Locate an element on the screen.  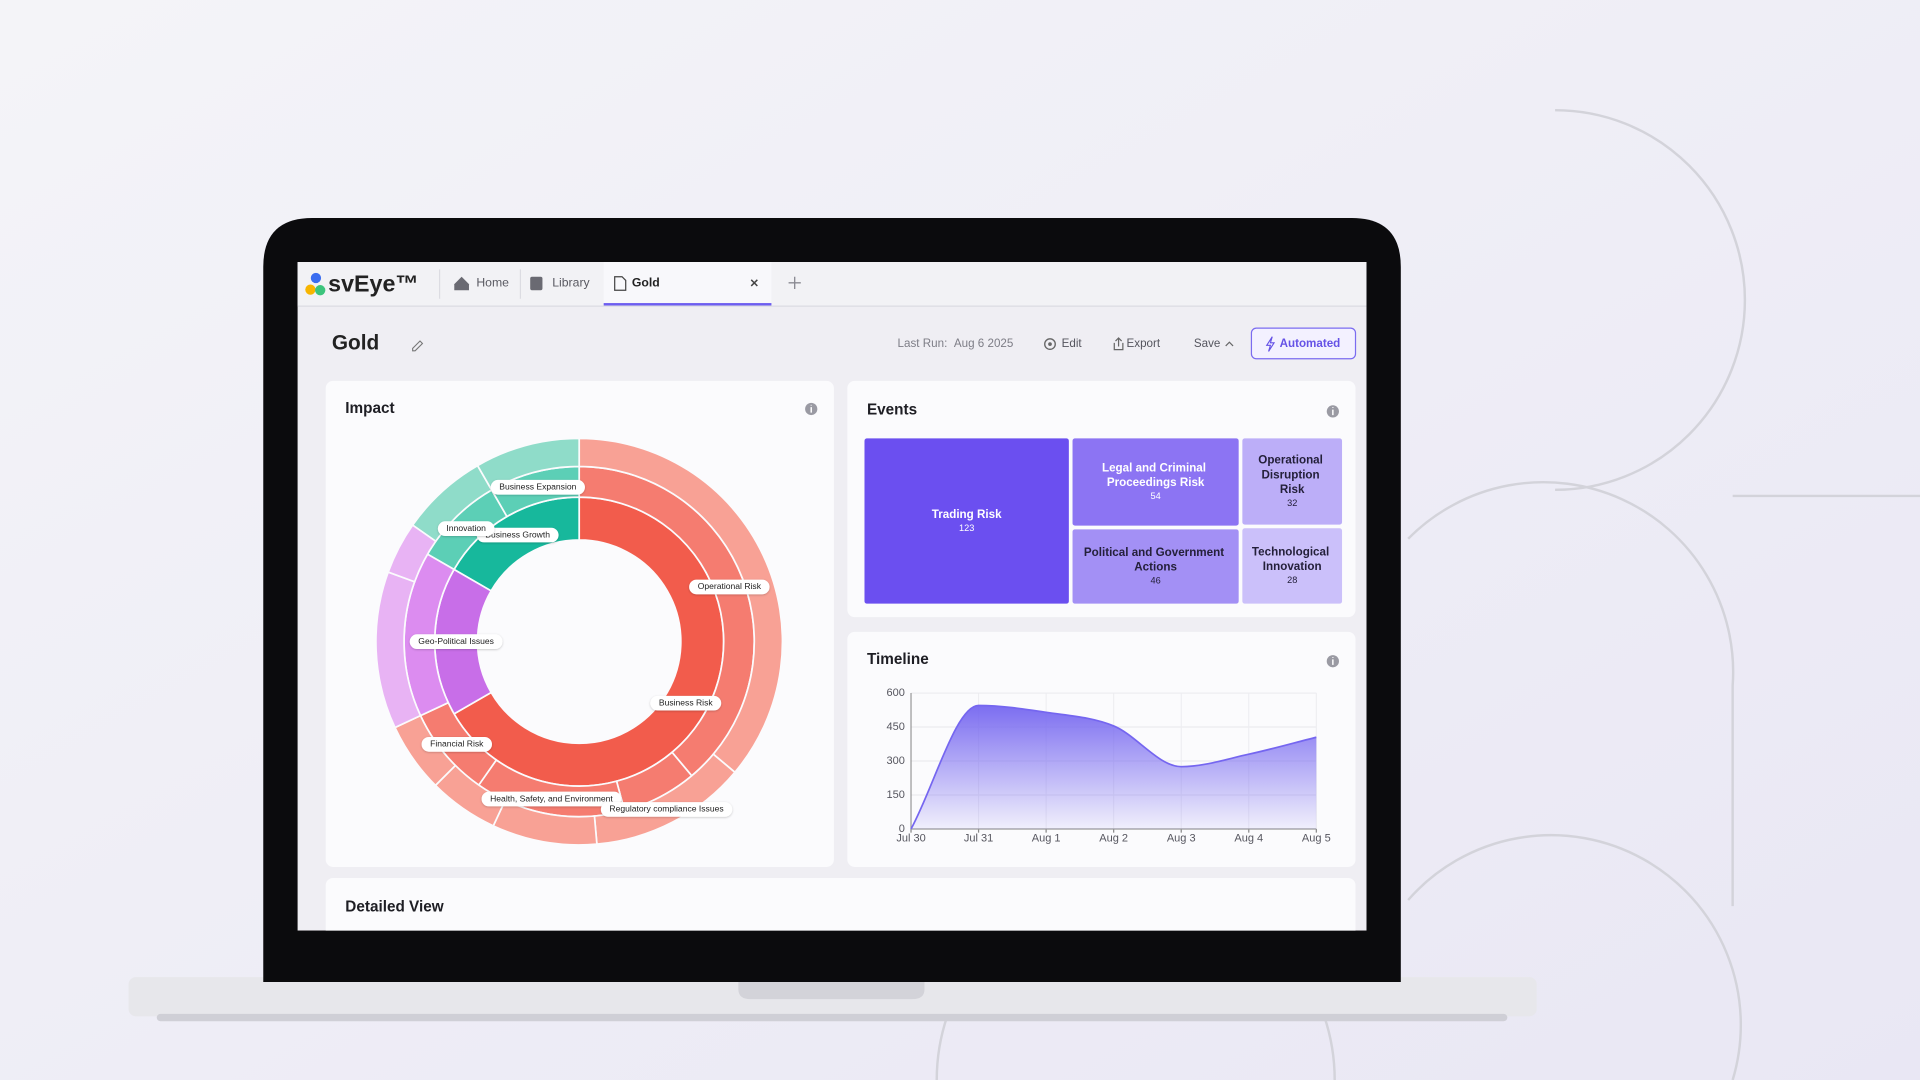
button-label: Edit is located at coordinates (1072, 343).